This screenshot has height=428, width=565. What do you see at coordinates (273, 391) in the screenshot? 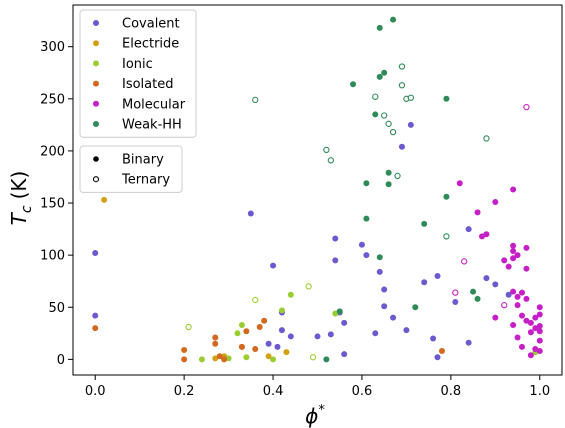
I see `x-tick-label: 0.4` at bounding box center [273, 391].